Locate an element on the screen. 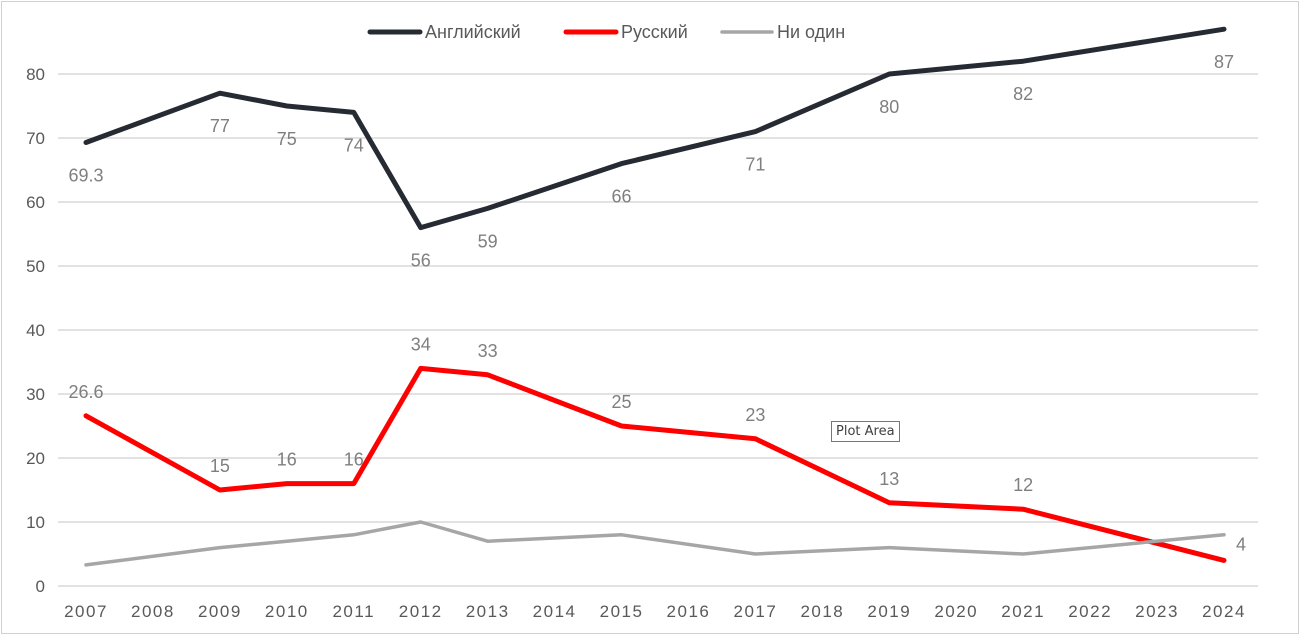  data-label: 34 is located at coordinates (421, 344).